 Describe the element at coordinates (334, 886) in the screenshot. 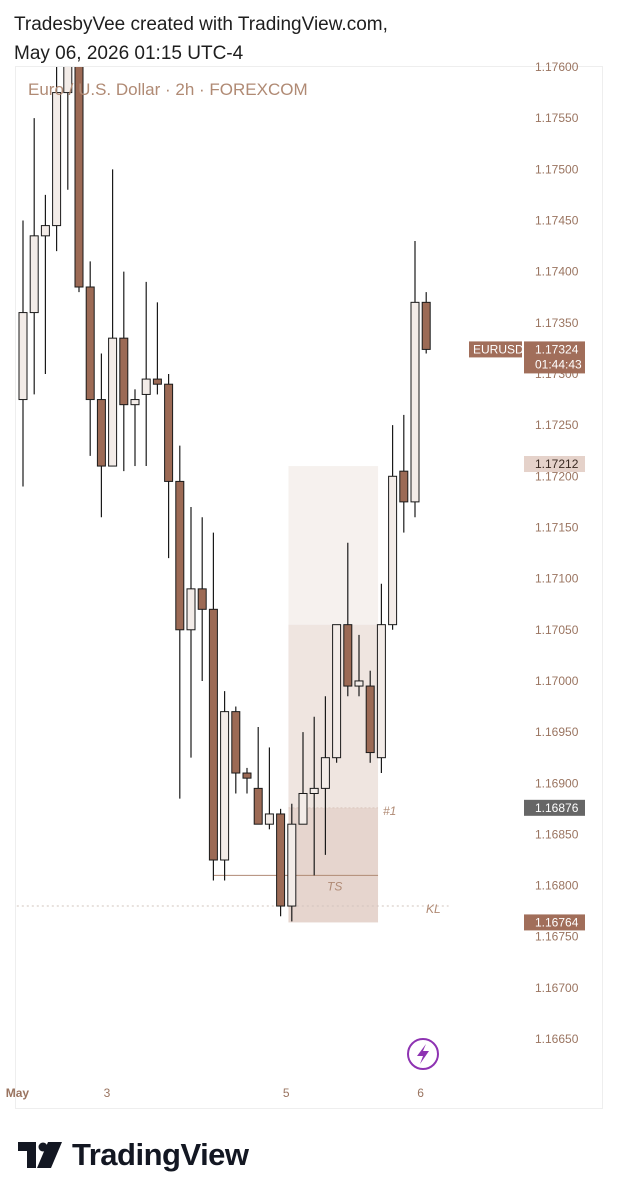

I see `ts-line-label: TS` at that location.